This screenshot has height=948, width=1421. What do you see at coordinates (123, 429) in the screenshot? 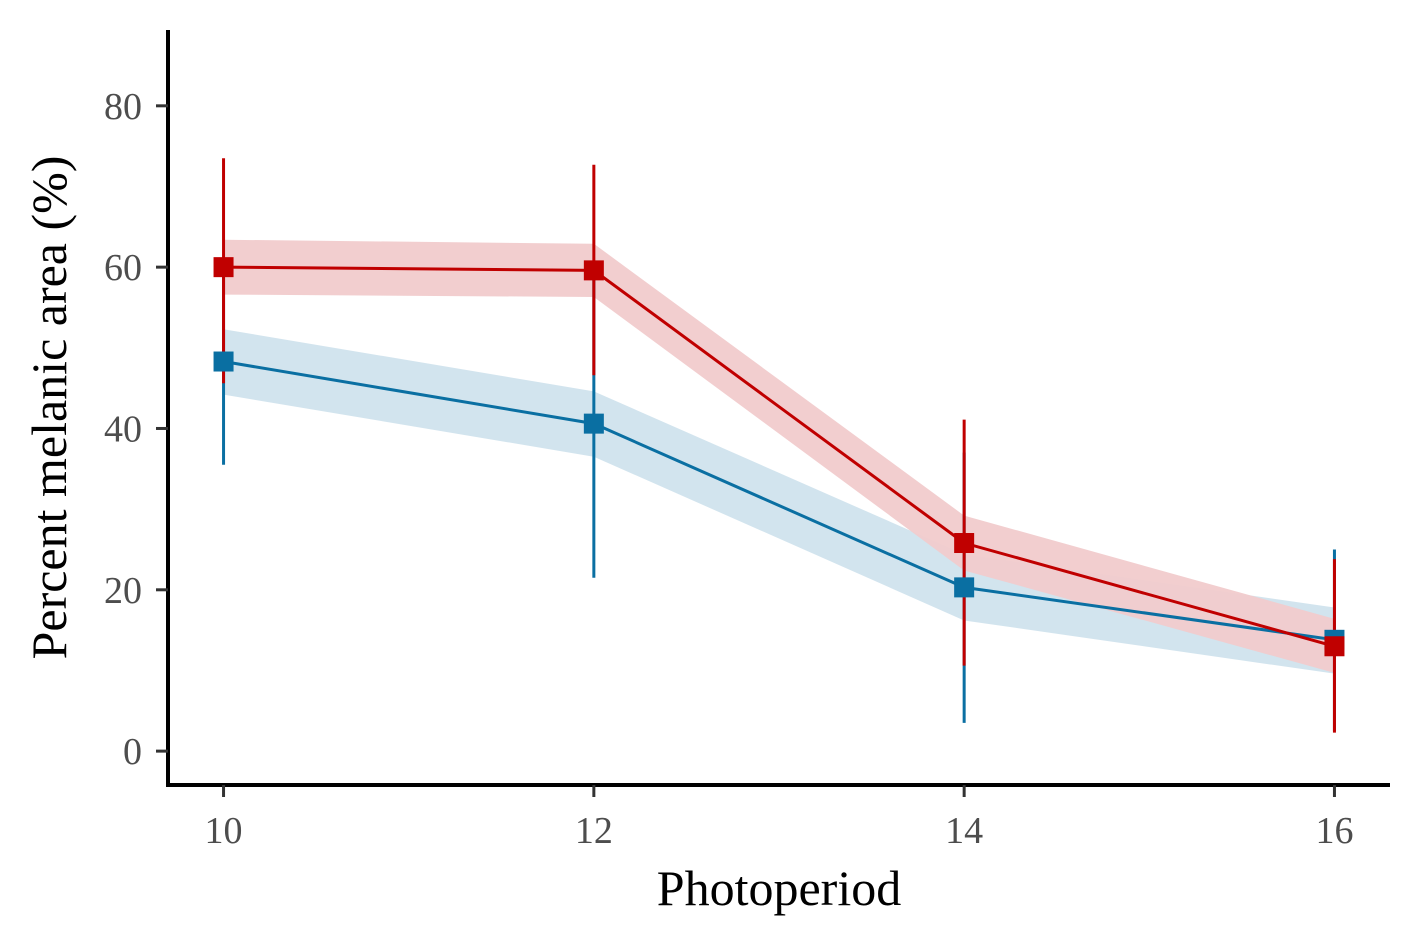
I see `y-tick-label: 40` at bounding box center [123, 429].